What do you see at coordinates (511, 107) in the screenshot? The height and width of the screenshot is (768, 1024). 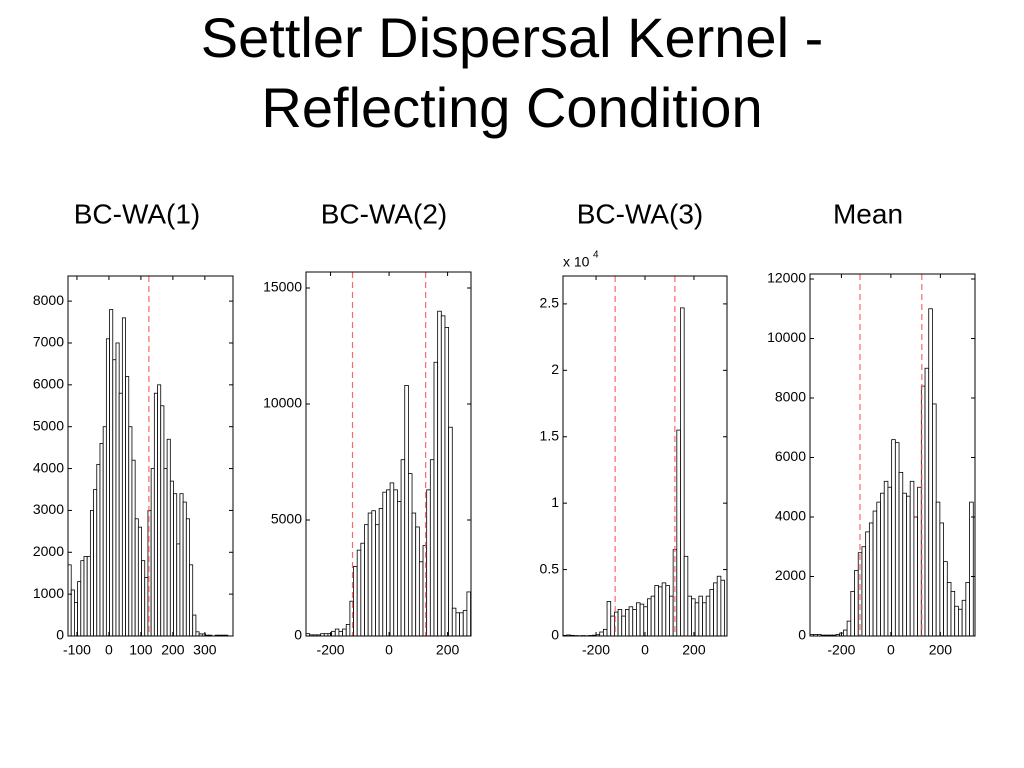 I see `slide-title: Reflecting Condition` at bounding box center [511, 107].